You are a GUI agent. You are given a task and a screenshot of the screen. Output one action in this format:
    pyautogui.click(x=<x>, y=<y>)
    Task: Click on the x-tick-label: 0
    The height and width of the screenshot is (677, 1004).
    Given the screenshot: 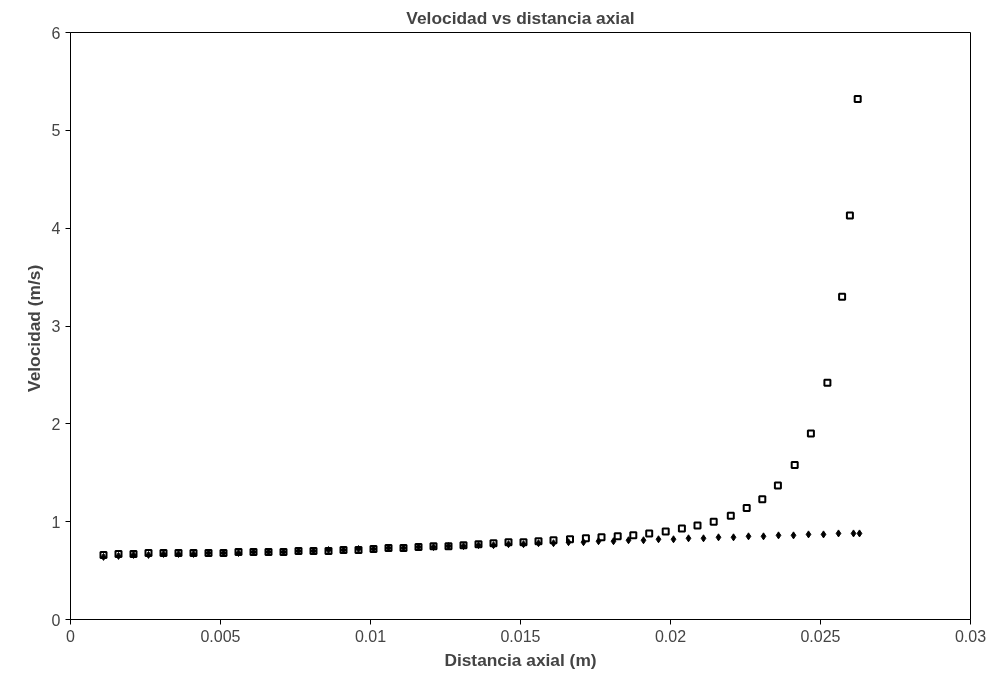 What is the action you would take?
    pyautogui.click(x=71, y=636)
    